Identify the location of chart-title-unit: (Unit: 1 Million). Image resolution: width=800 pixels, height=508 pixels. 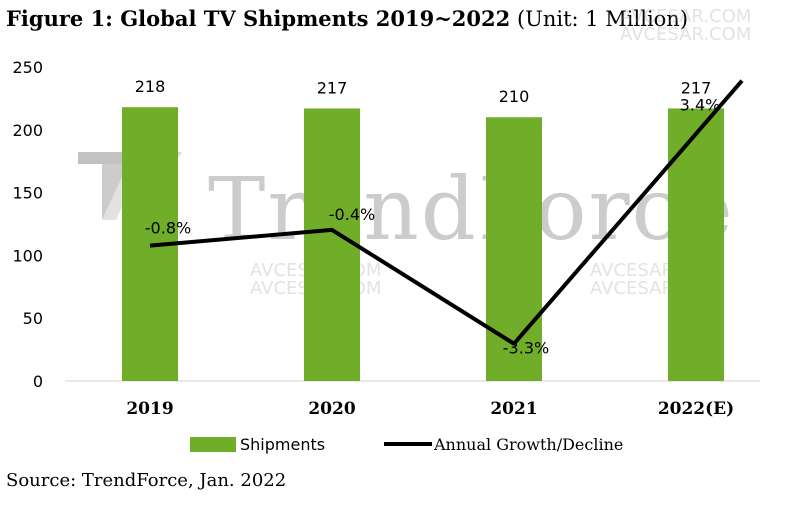
(602, 19).